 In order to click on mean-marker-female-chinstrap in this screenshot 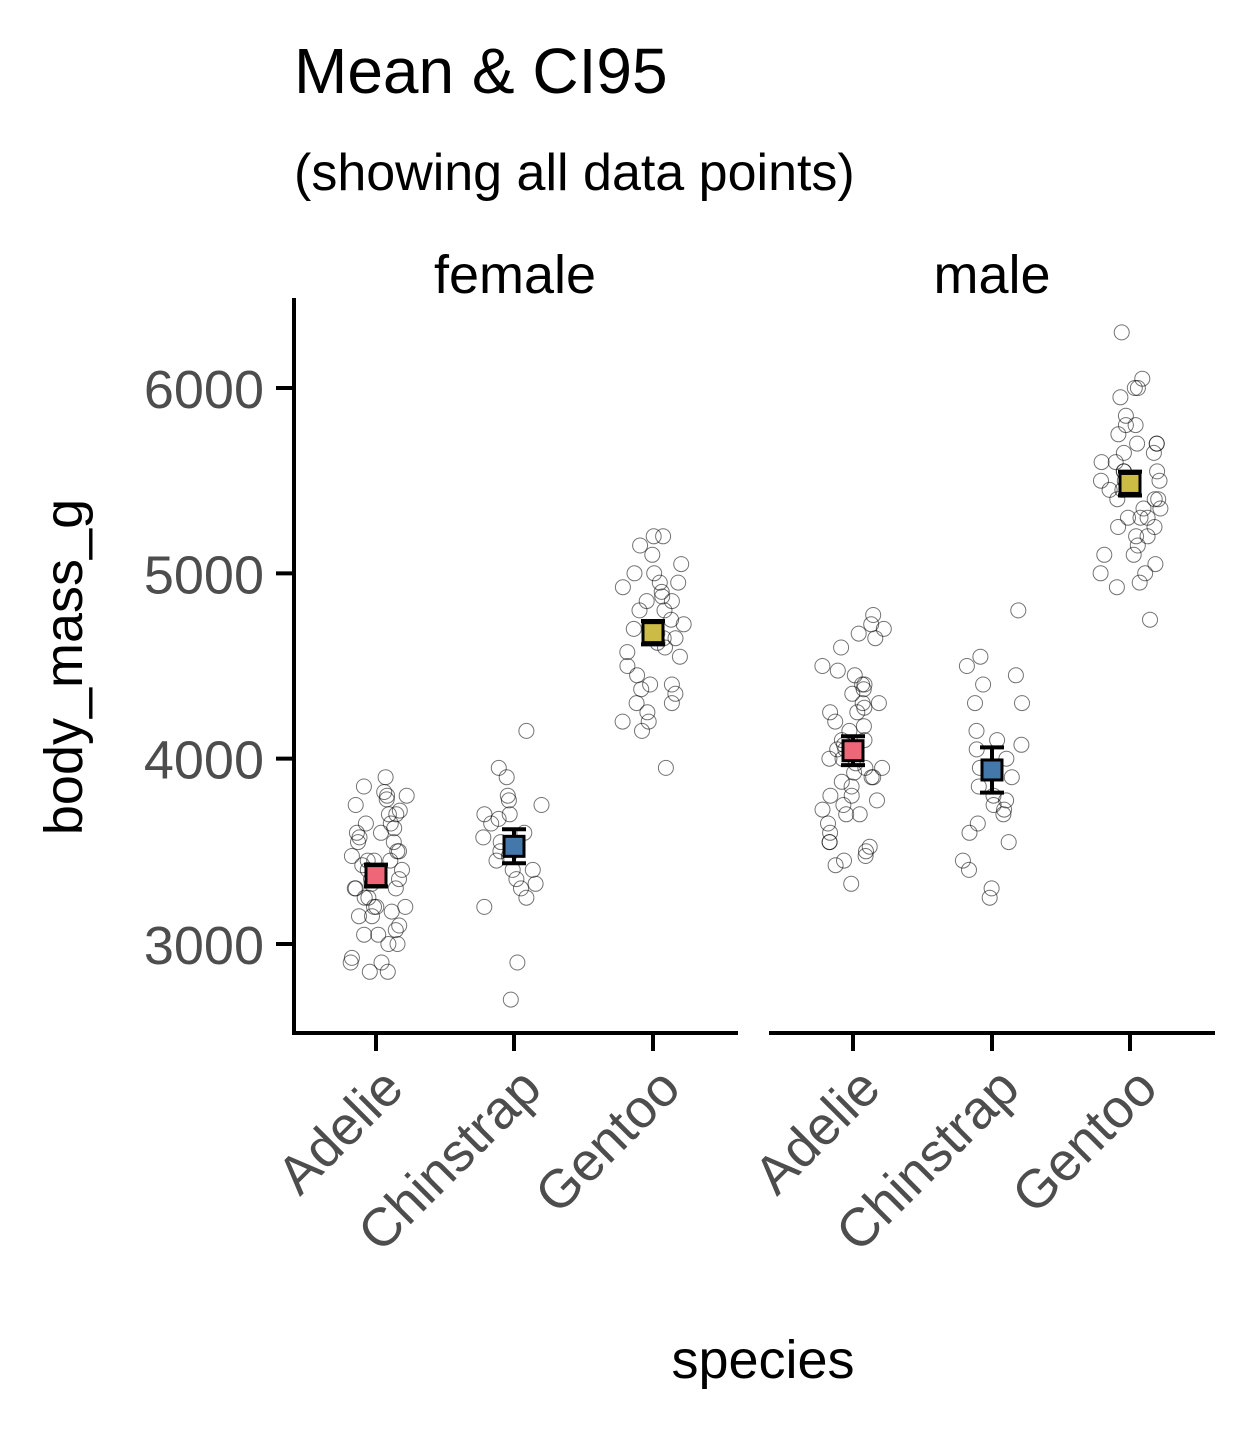, I will do `click(514, 846)`.